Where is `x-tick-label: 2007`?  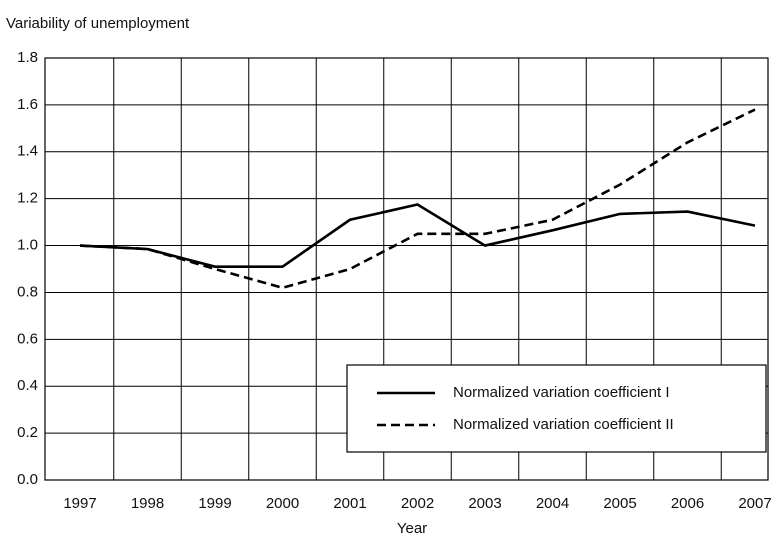
x-tick-label: 2007 is located at coordinates (754, 503).